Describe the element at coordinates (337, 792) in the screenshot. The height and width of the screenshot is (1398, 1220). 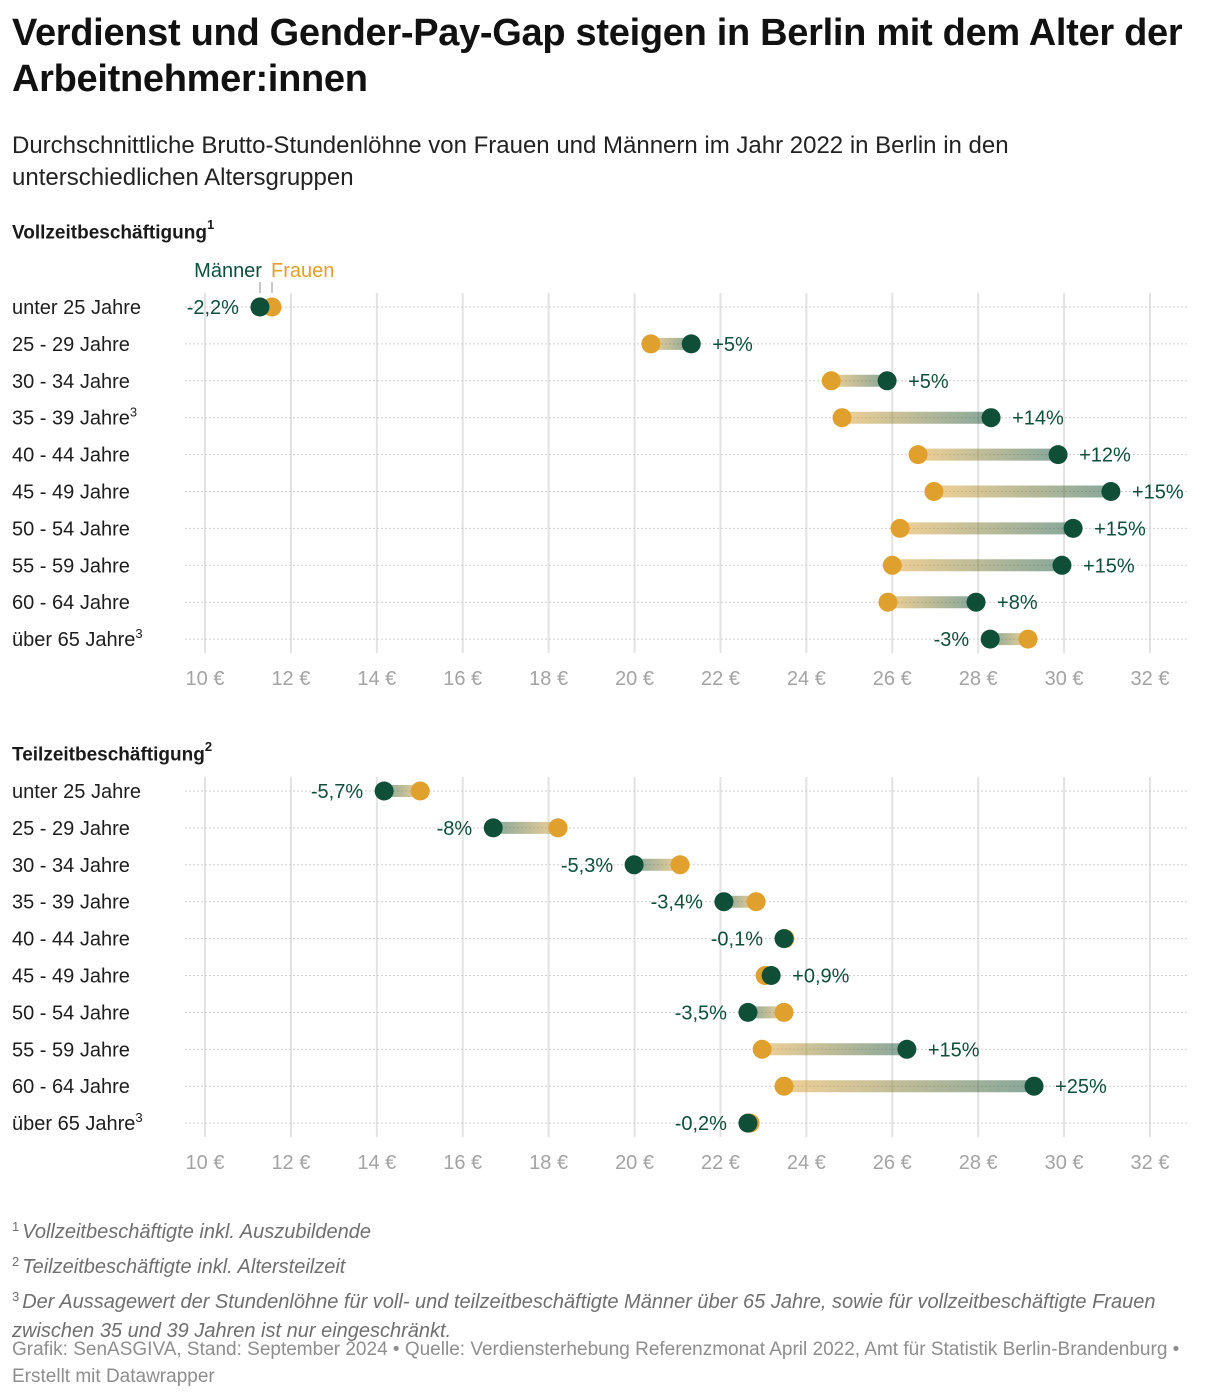
I see `gap-label: -5,7%` at that location.